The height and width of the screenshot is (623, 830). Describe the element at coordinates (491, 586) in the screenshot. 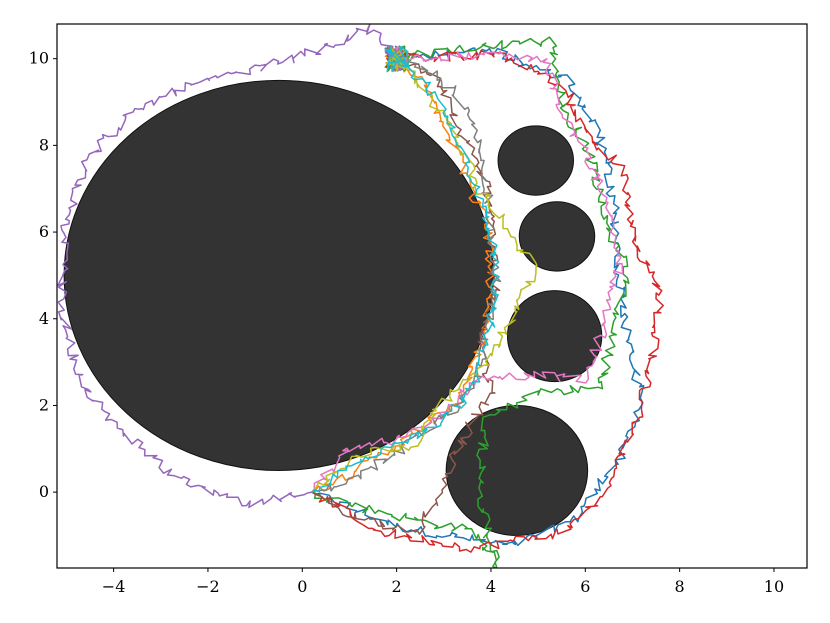

I see `x-tick-label: 4` at that location.